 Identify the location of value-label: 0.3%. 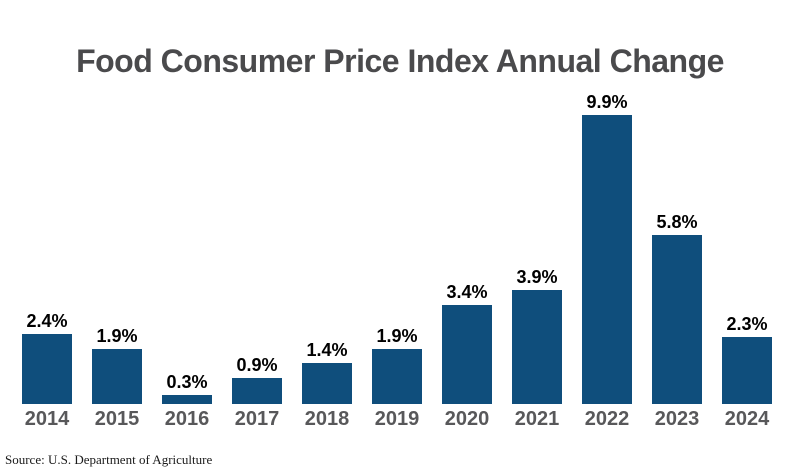
(187, 382).